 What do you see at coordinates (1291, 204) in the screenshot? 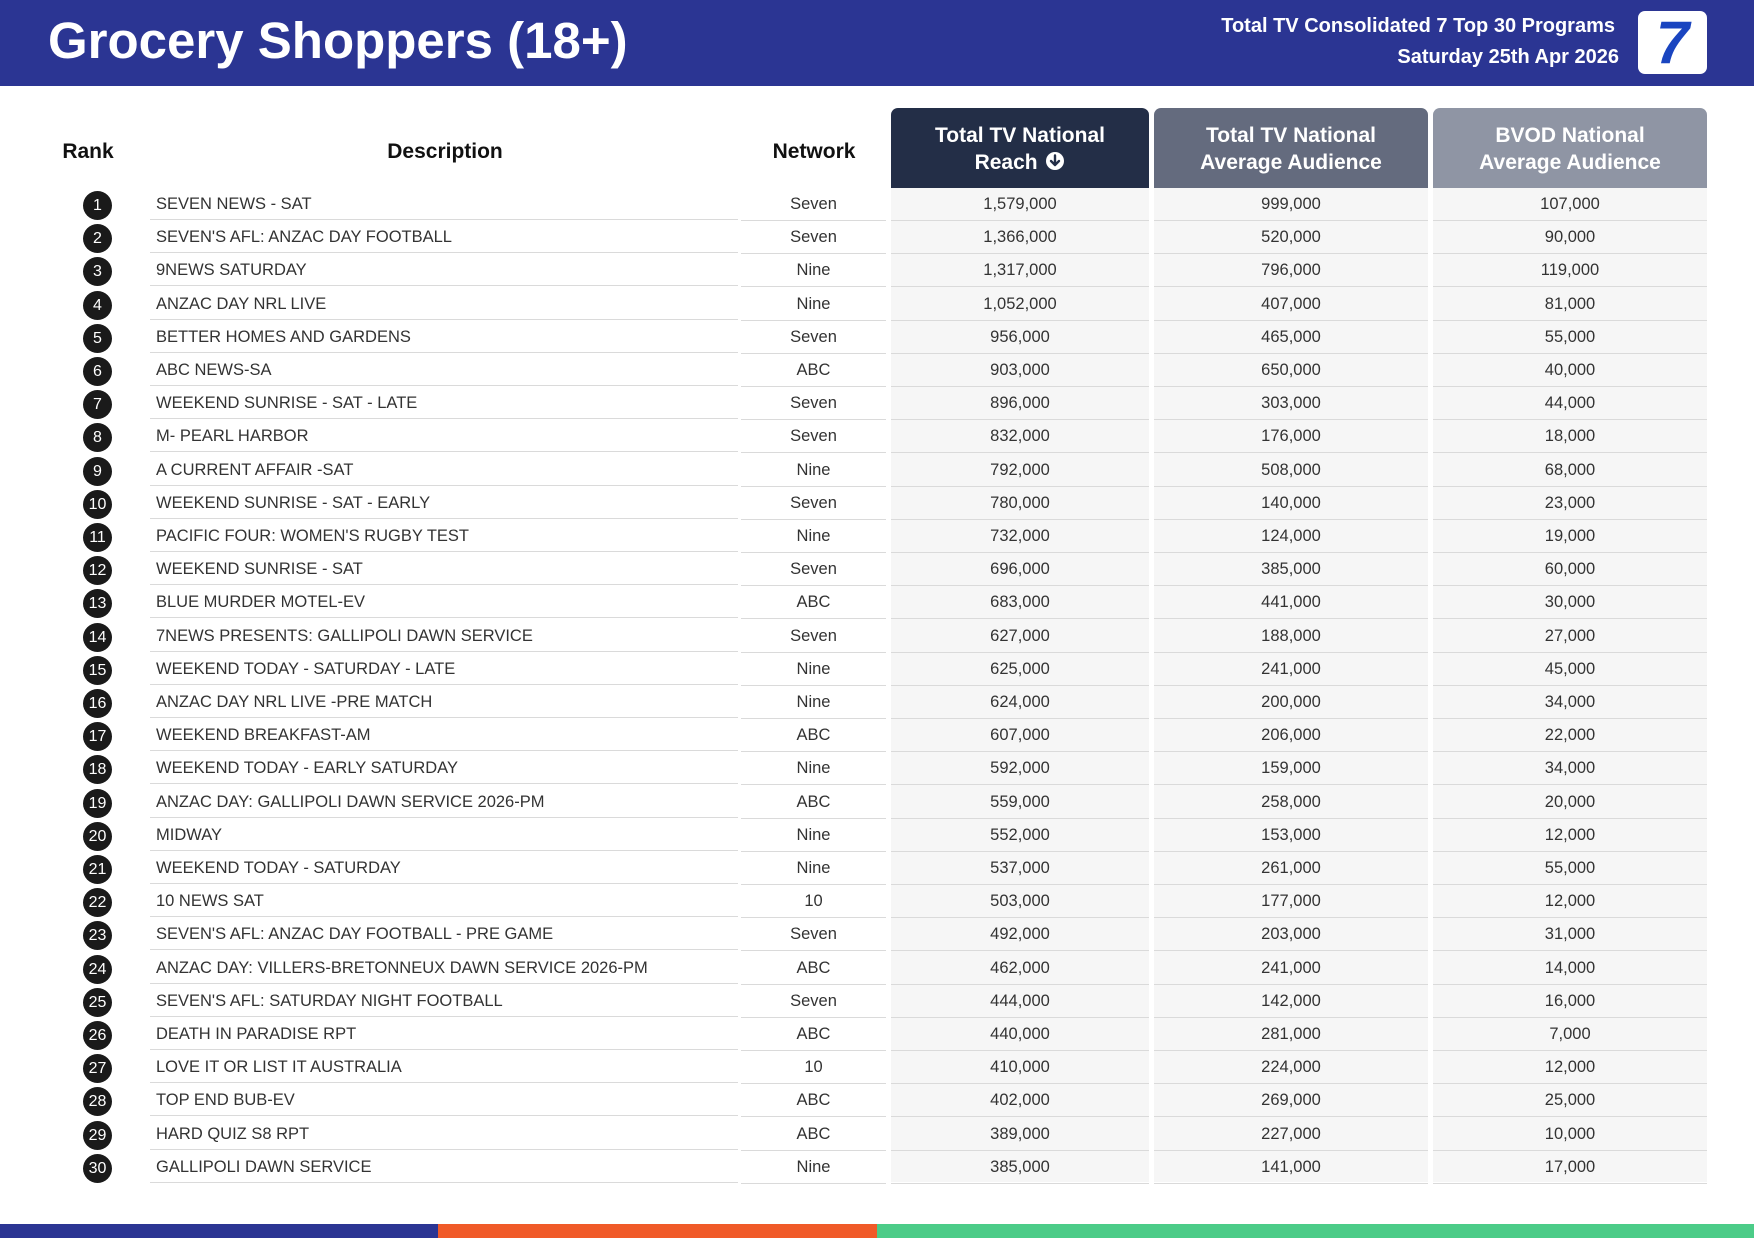
I see `avg-audience-cell: 999,000` at bounding box center [1291, 204].